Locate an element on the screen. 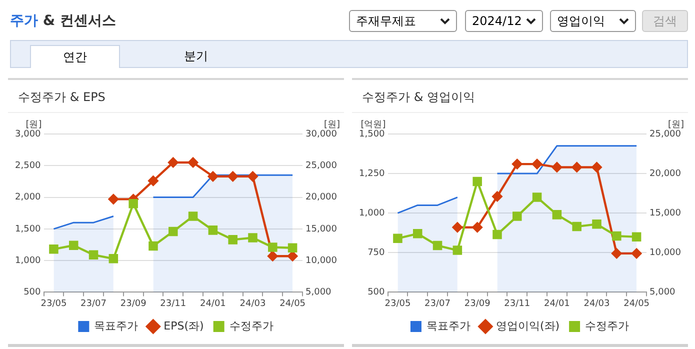 This screenshot has width=695, height=349. legend-label: 영업이익(좌) is located at coordinates (528, 325).